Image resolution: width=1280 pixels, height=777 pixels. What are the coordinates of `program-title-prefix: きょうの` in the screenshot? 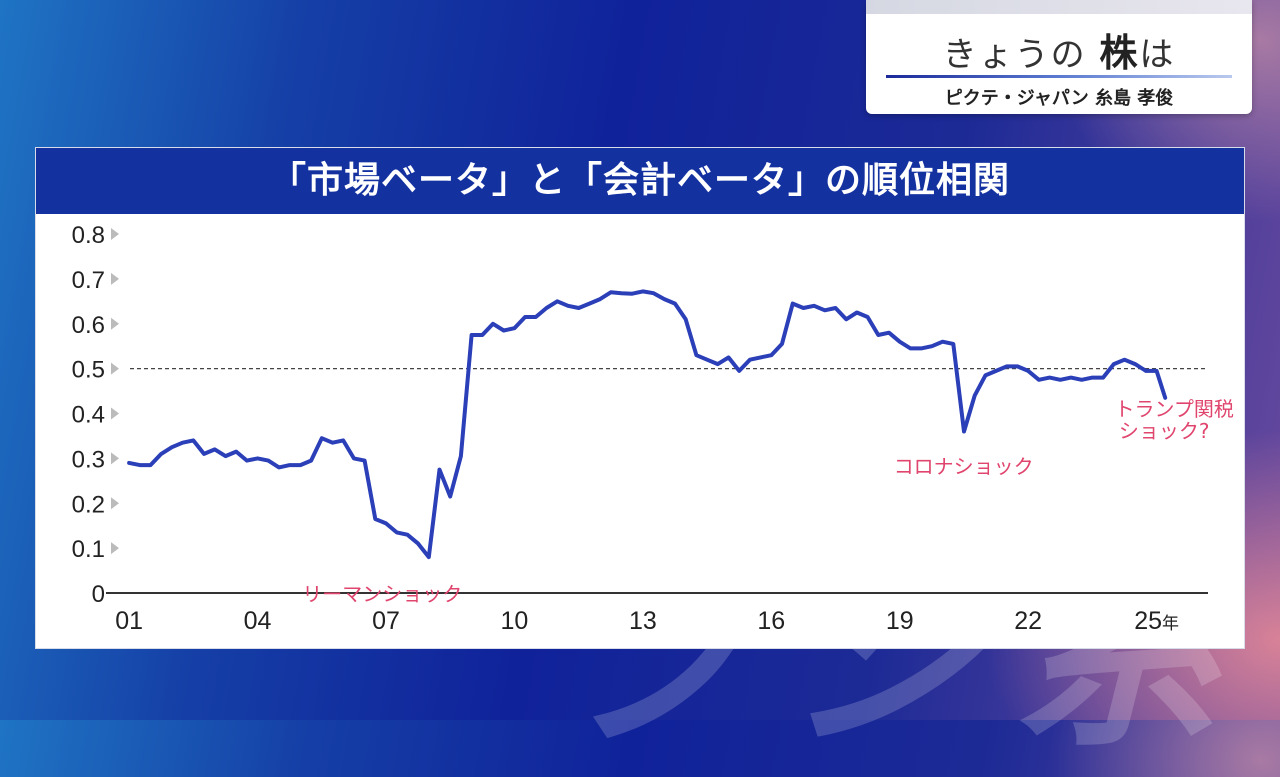 It's located at (1014, 55).